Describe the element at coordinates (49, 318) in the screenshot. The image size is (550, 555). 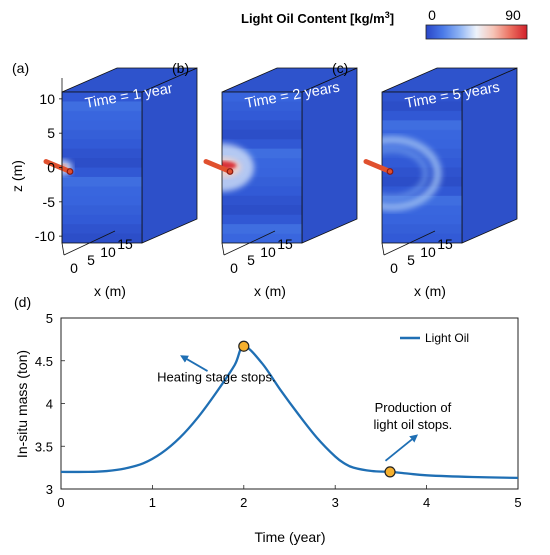
I see `chart-y-tick-label: 5` at that location.